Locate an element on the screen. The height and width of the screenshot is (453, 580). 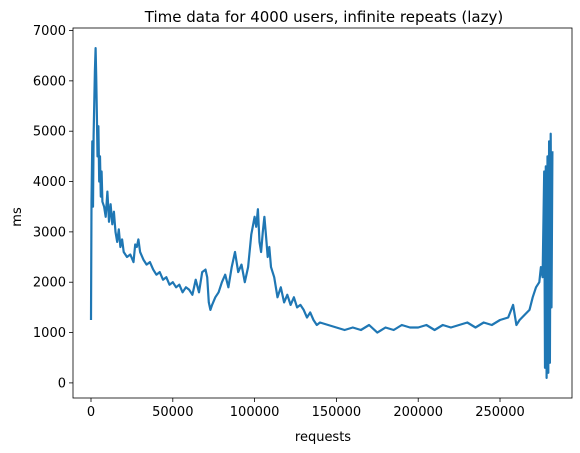
x-tick-label: 100000 is located at coordinates (255, 412).